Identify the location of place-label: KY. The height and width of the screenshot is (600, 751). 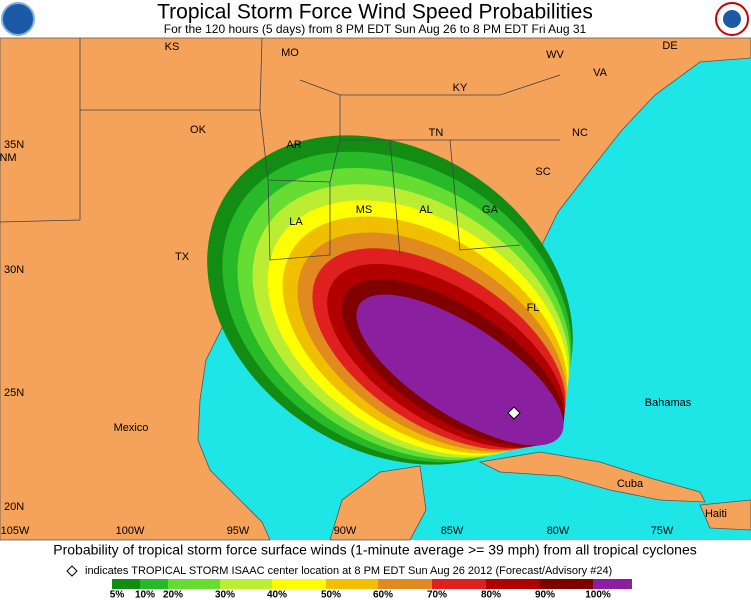
(460, 88).